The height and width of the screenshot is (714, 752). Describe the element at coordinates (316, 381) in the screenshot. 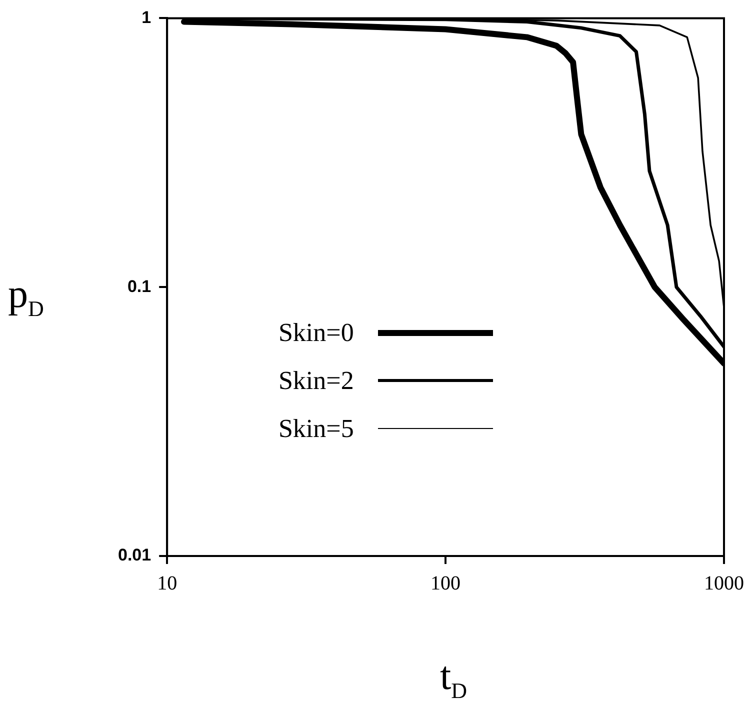

I see `legend-label: Skin=2` at that location.